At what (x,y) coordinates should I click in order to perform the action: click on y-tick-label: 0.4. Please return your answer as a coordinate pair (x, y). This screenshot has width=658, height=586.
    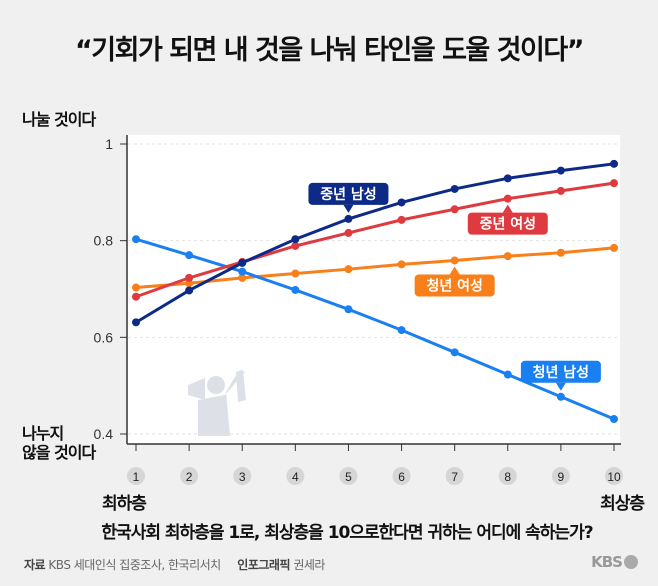
    Looking at the image, I should click on (104, 434).